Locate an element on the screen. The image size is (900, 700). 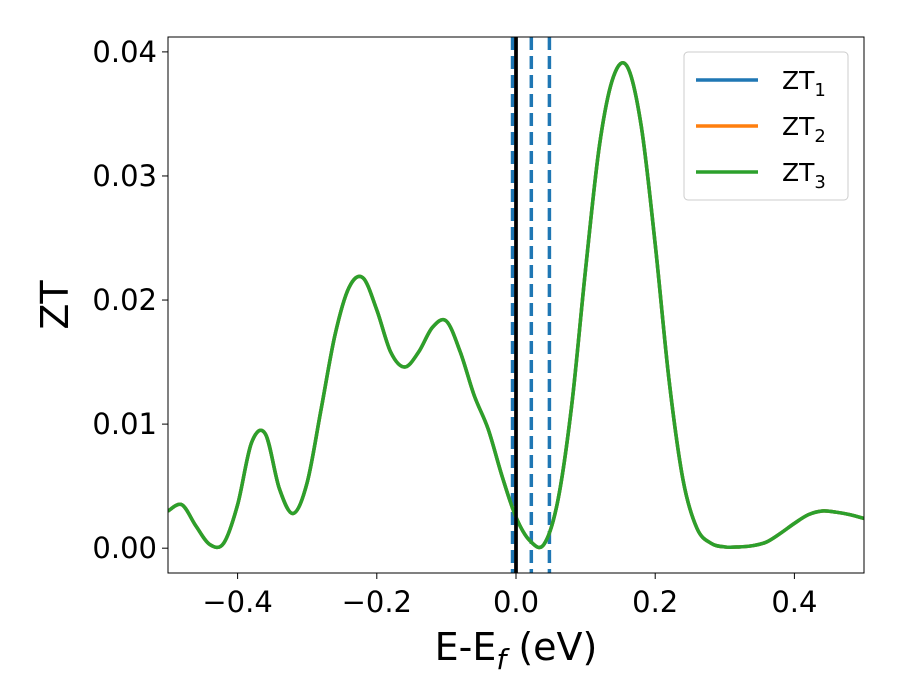
x-tick-label: −0.2 is located at coordinates (377, 602).